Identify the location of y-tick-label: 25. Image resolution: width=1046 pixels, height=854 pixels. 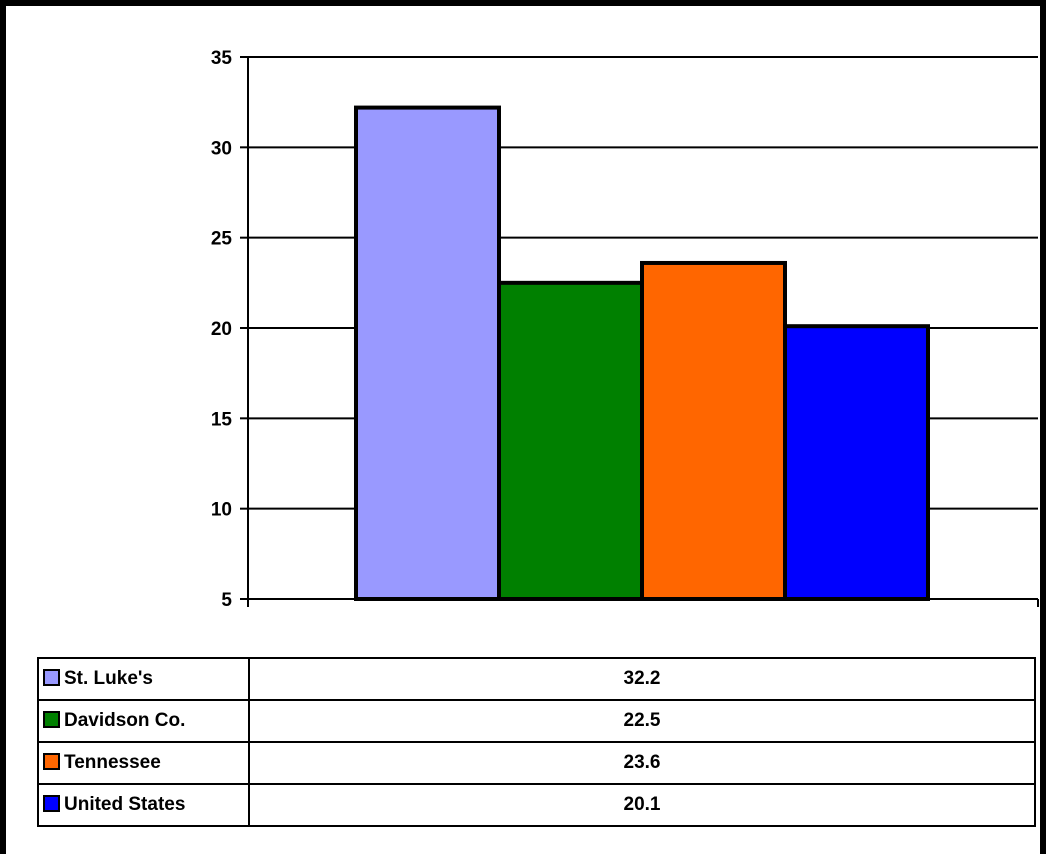
(222, 239).